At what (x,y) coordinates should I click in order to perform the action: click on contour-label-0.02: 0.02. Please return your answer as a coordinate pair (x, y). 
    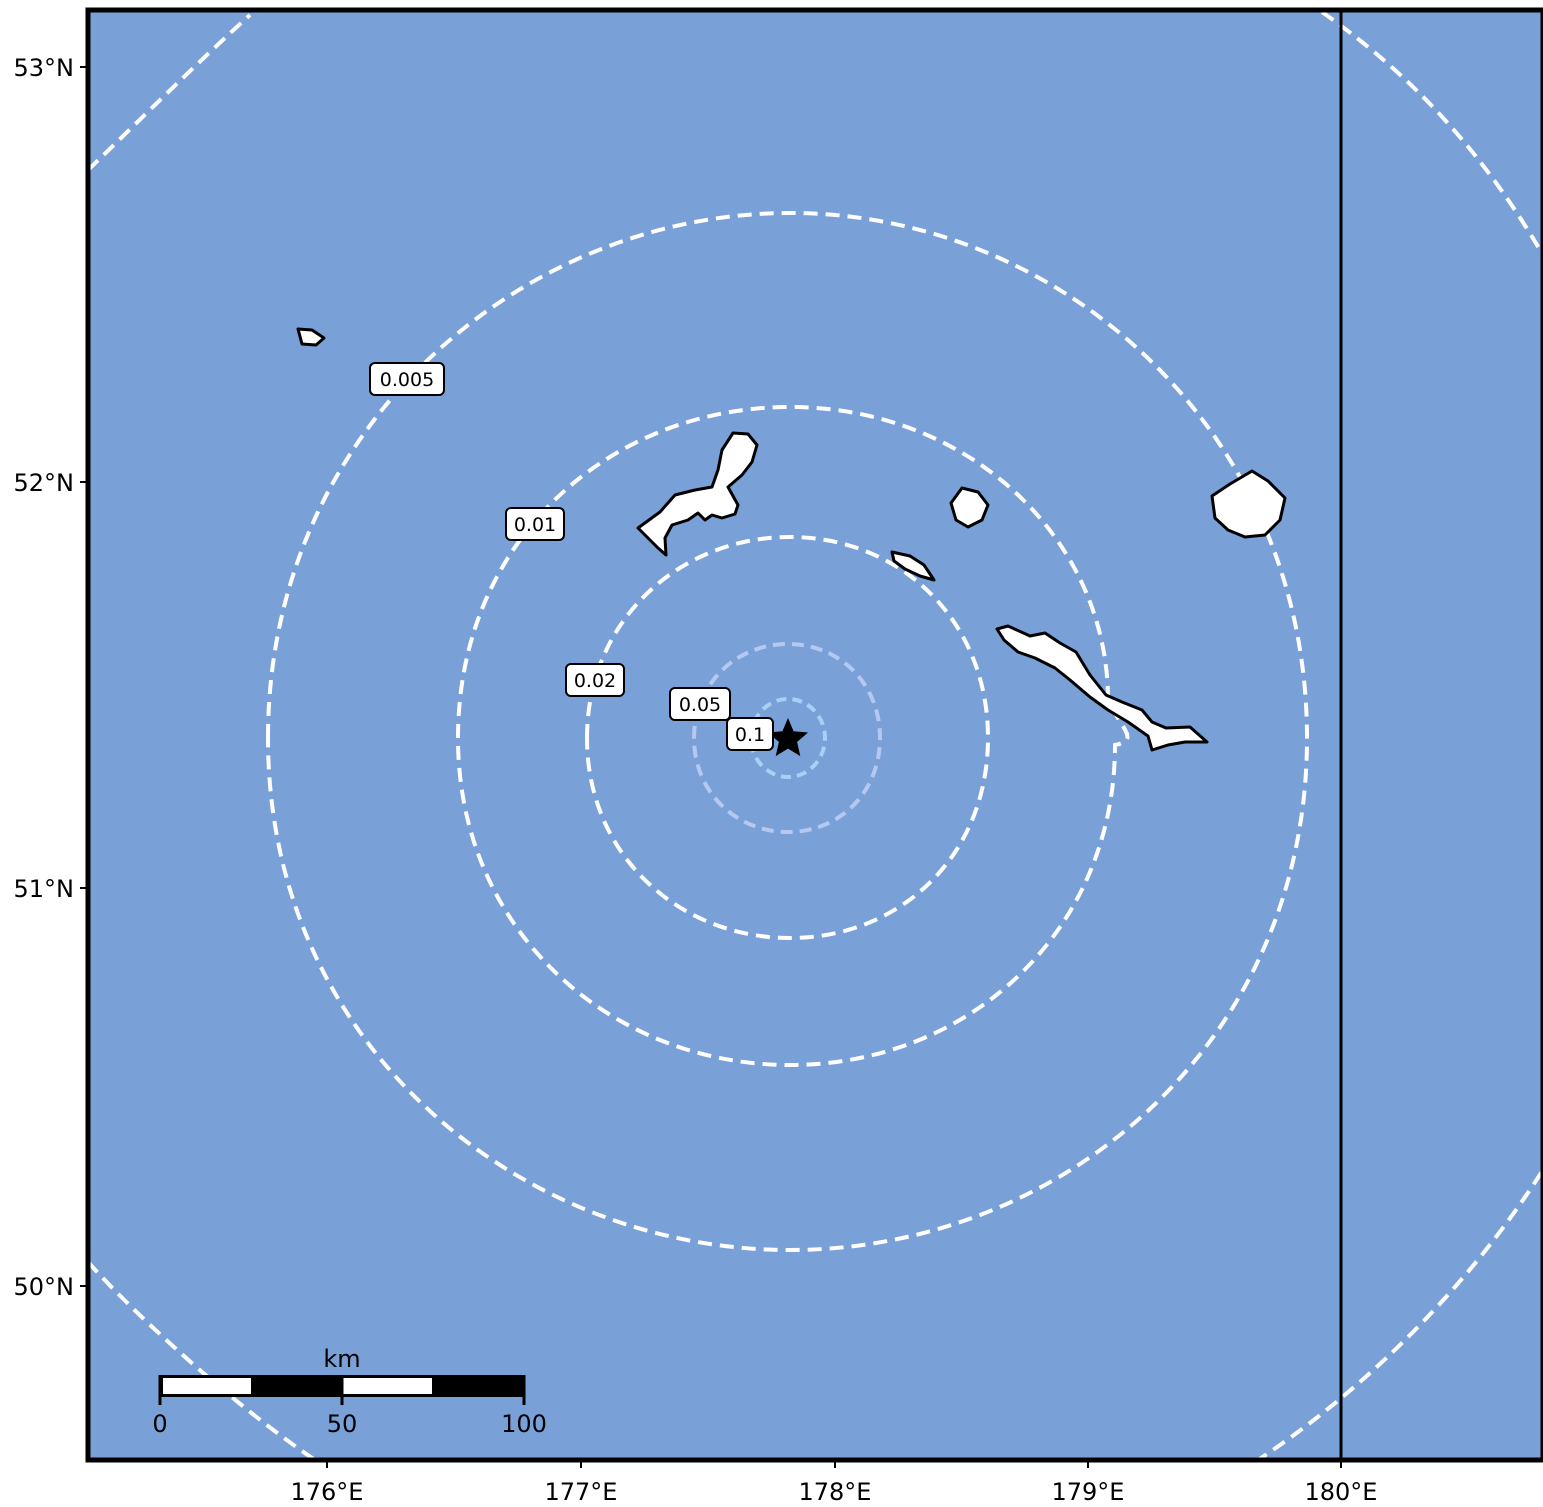
    Looking at the image, I should click on (595, 680).